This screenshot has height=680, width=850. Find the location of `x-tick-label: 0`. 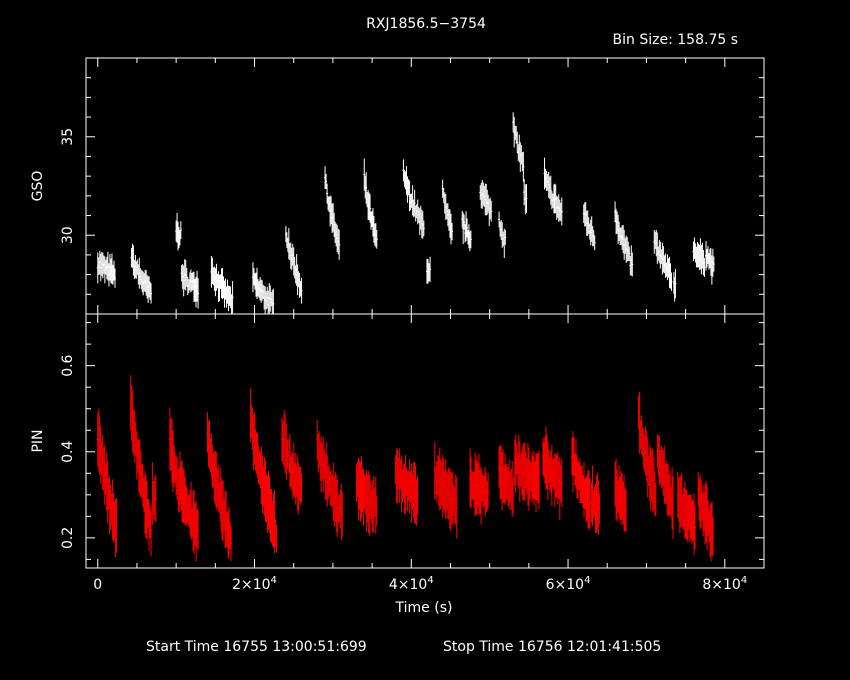

x-tick-label: 0 is located at coordinates (97, 585).